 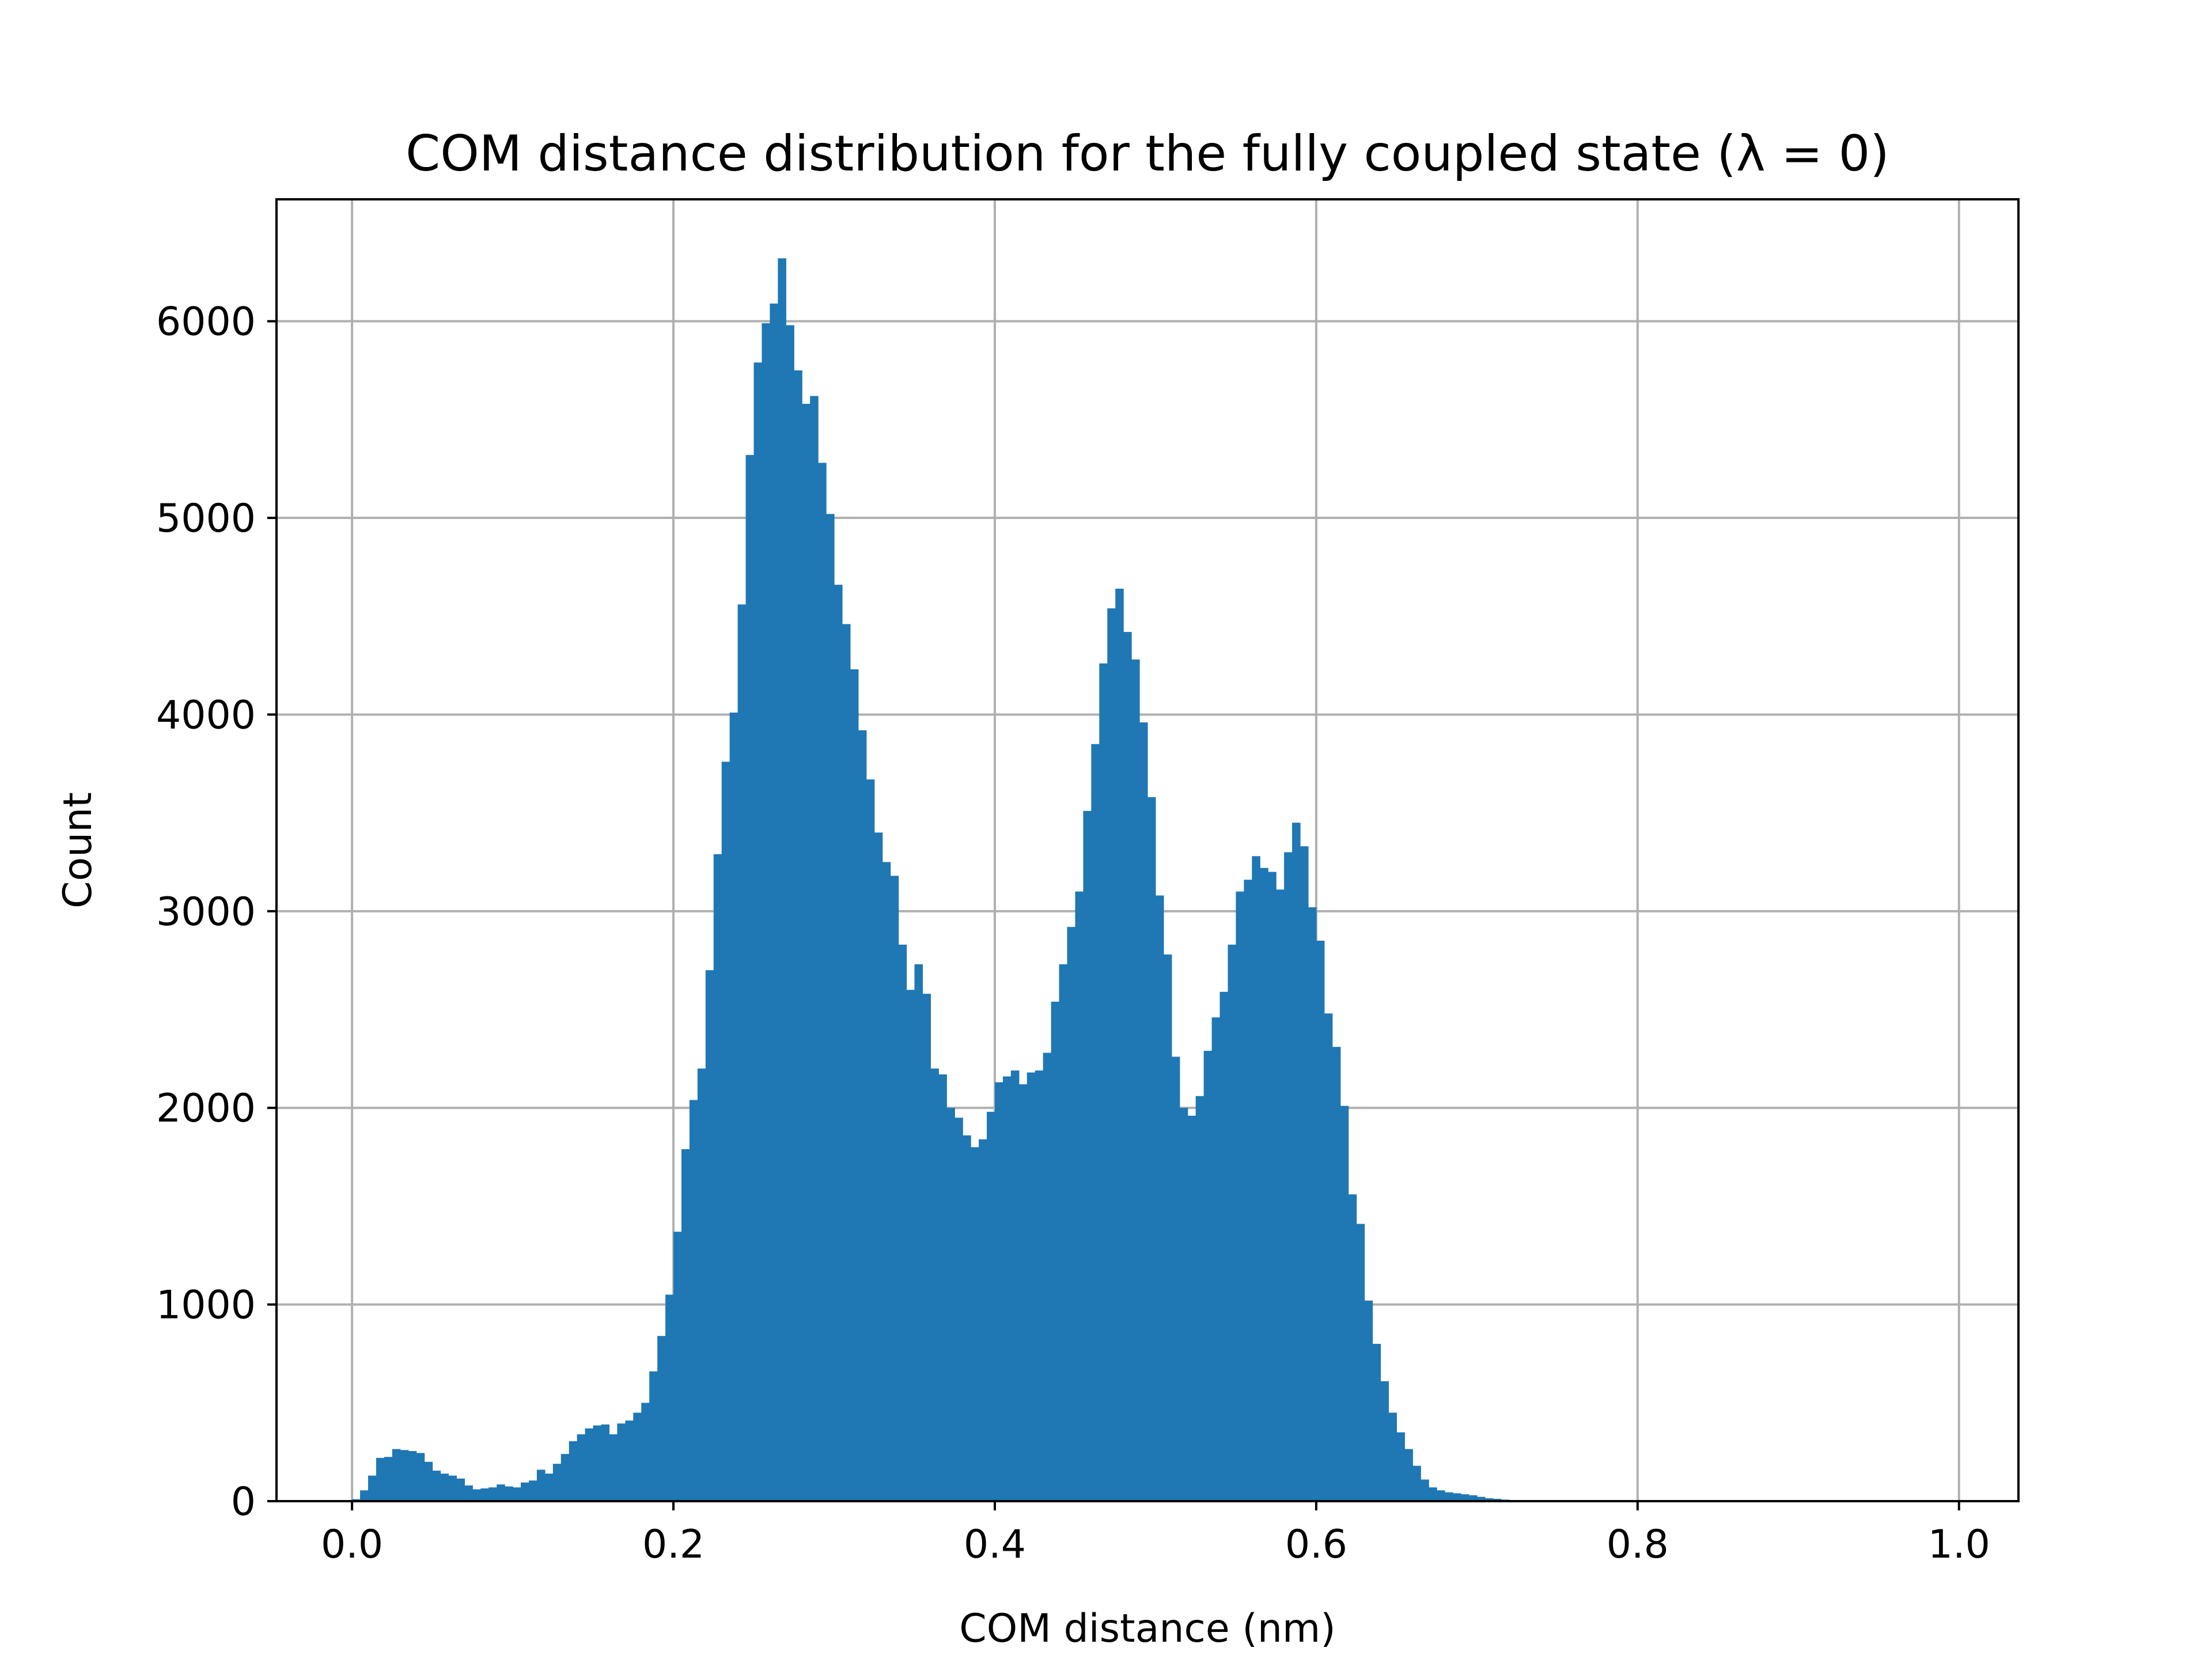 I want to click on y-tick-label: 1000, so click(x=206, y=1305).